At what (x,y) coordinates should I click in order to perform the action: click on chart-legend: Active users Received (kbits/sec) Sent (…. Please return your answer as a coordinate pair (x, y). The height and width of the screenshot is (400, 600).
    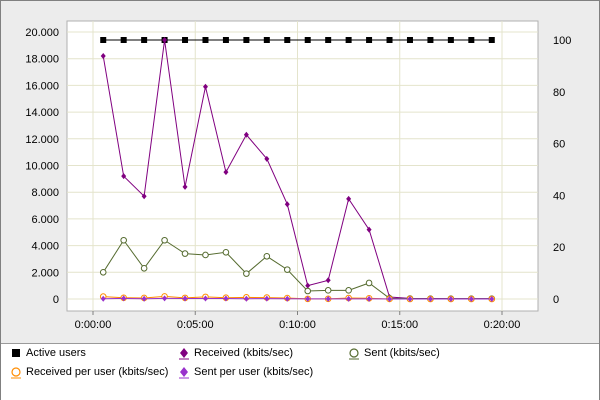
    Looking at the image, I should click on (300, 371).